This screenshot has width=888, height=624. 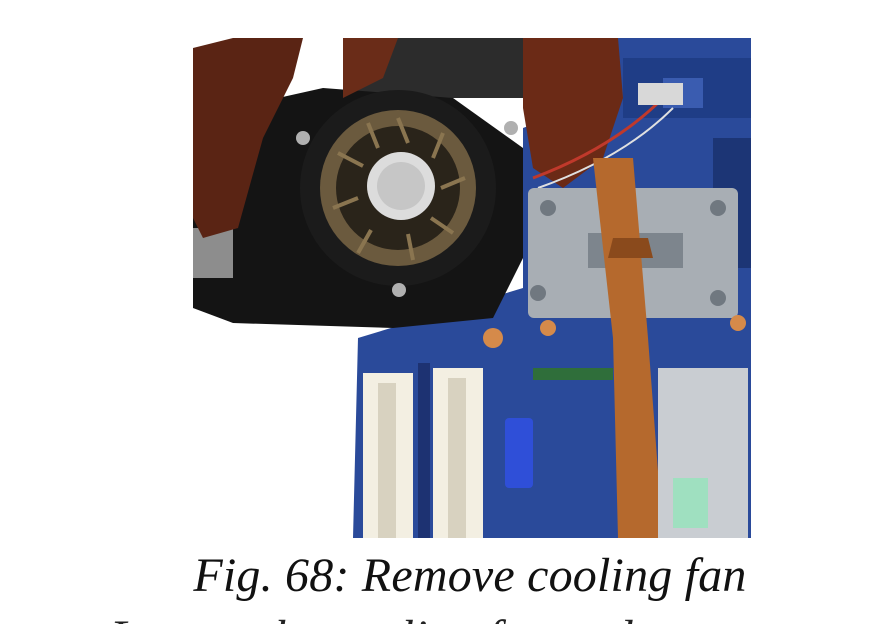 I want to click on cooling-fan, so click(x=358, y=208).